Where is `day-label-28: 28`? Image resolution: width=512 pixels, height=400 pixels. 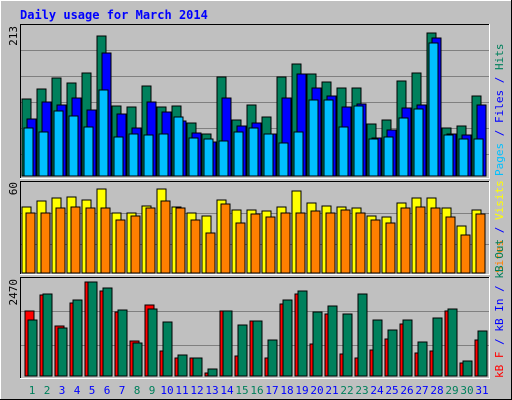
day-label-28: 28 is located at coordinates (436, 390).